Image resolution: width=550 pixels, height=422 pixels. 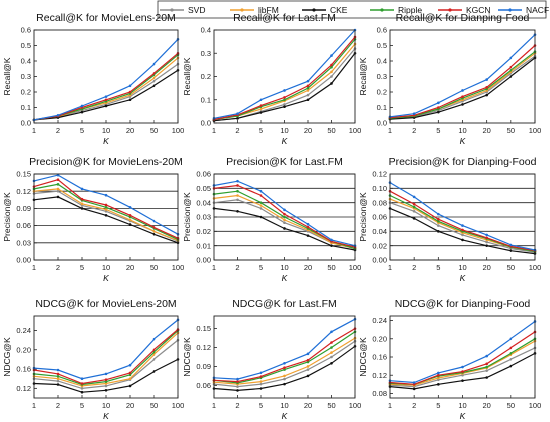 I want to click on y-tick-label: 0.24, so click(x=379, y=320).